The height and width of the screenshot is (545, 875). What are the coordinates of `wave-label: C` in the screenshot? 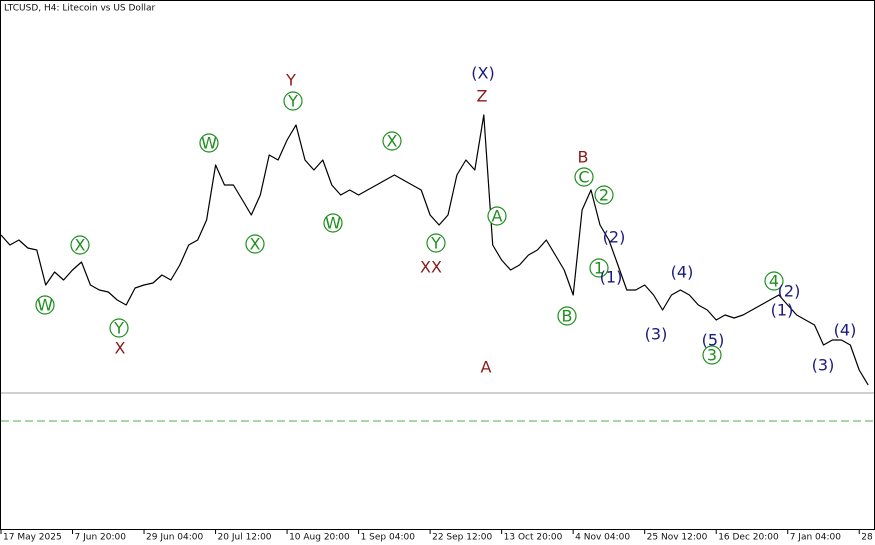 It's located at (584, 177).